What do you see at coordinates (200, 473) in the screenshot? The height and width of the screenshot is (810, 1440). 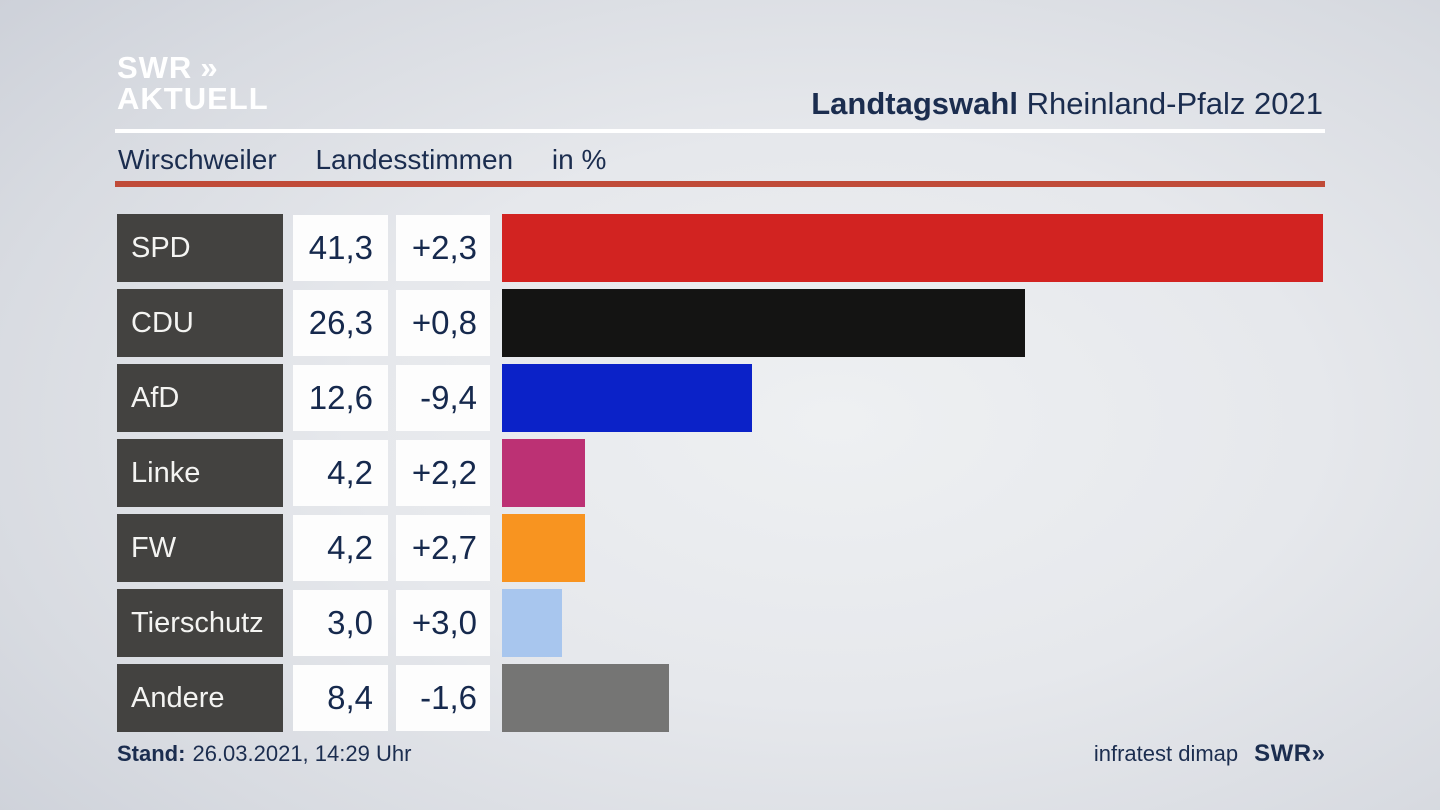 I see `party-label: Linke` at bounding box center [200, 473].